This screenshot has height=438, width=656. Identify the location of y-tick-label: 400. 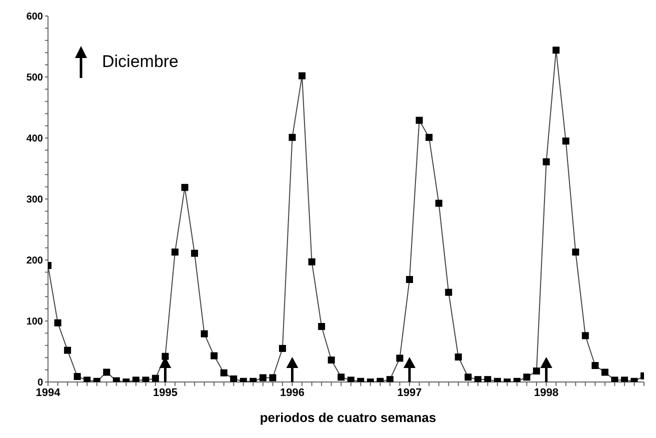
(35, 139).